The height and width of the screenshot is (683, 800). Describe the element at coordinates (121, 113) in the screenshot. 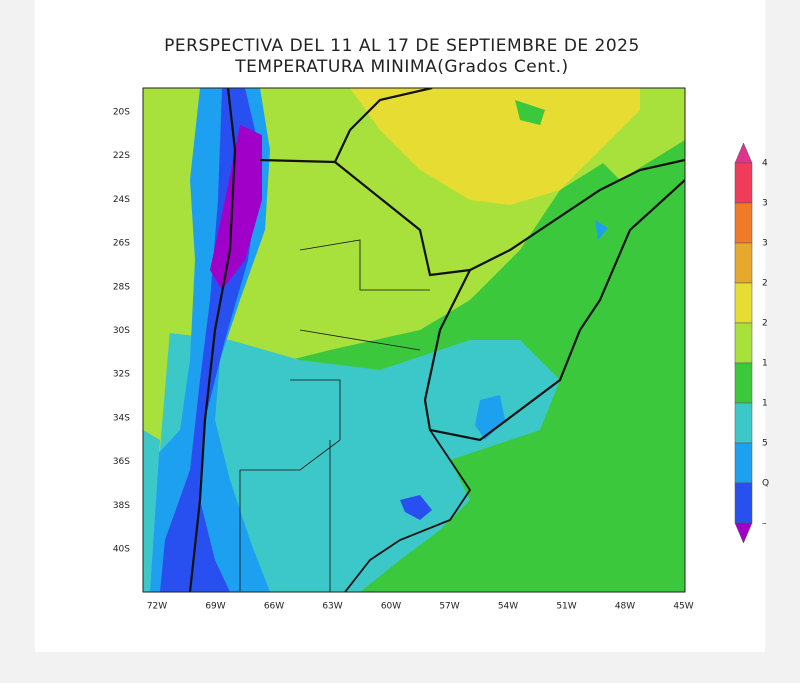

I see `lat-label: 20S` at that location.